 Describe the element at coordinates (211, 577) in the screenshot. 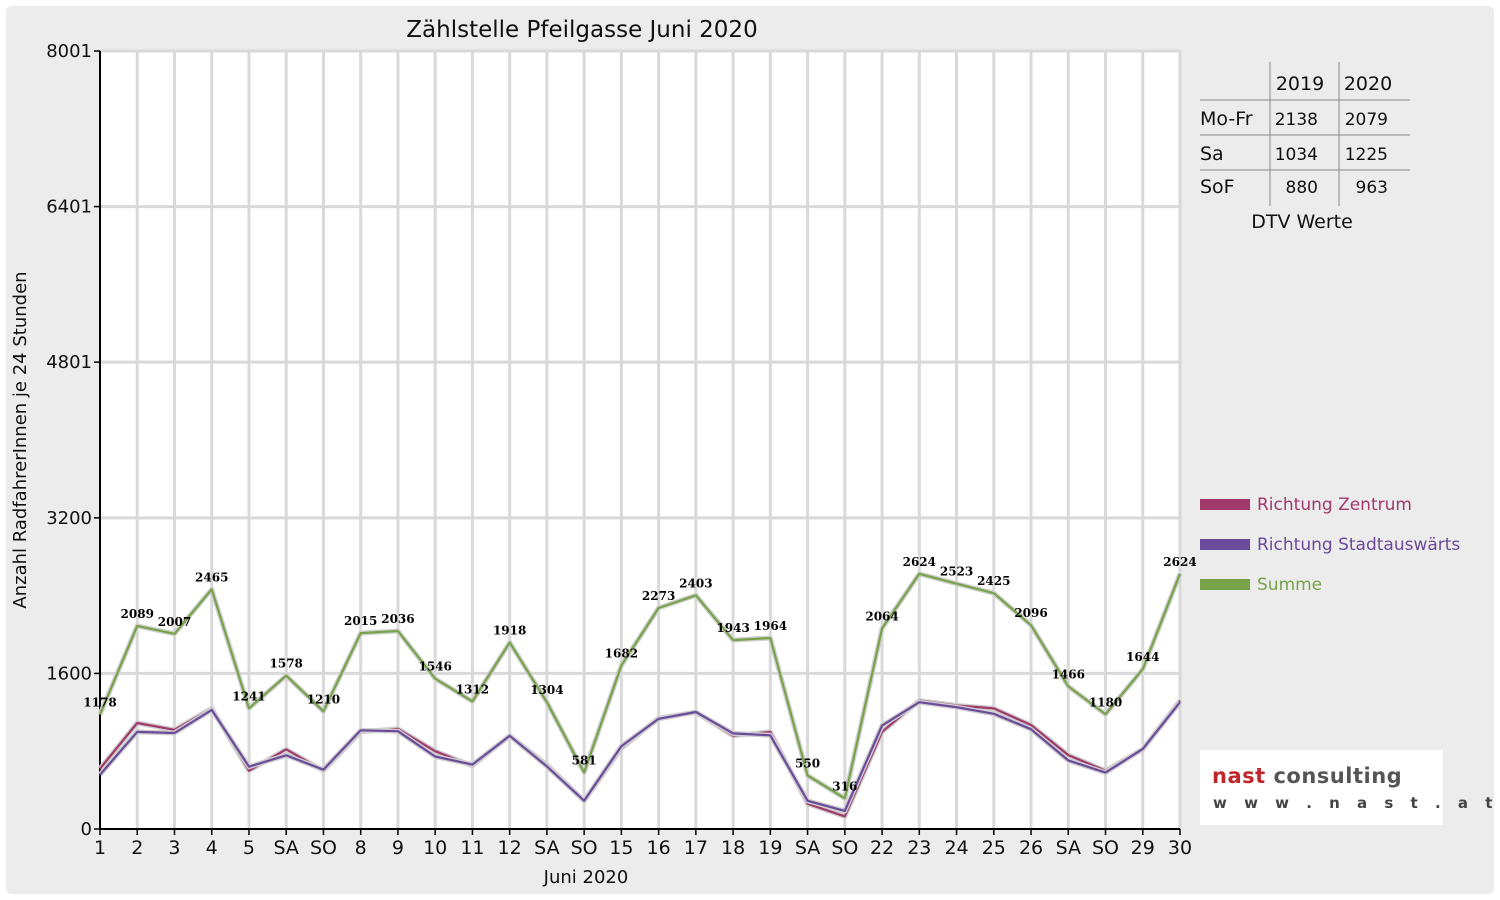

I see `data-label: 2465` at that location.